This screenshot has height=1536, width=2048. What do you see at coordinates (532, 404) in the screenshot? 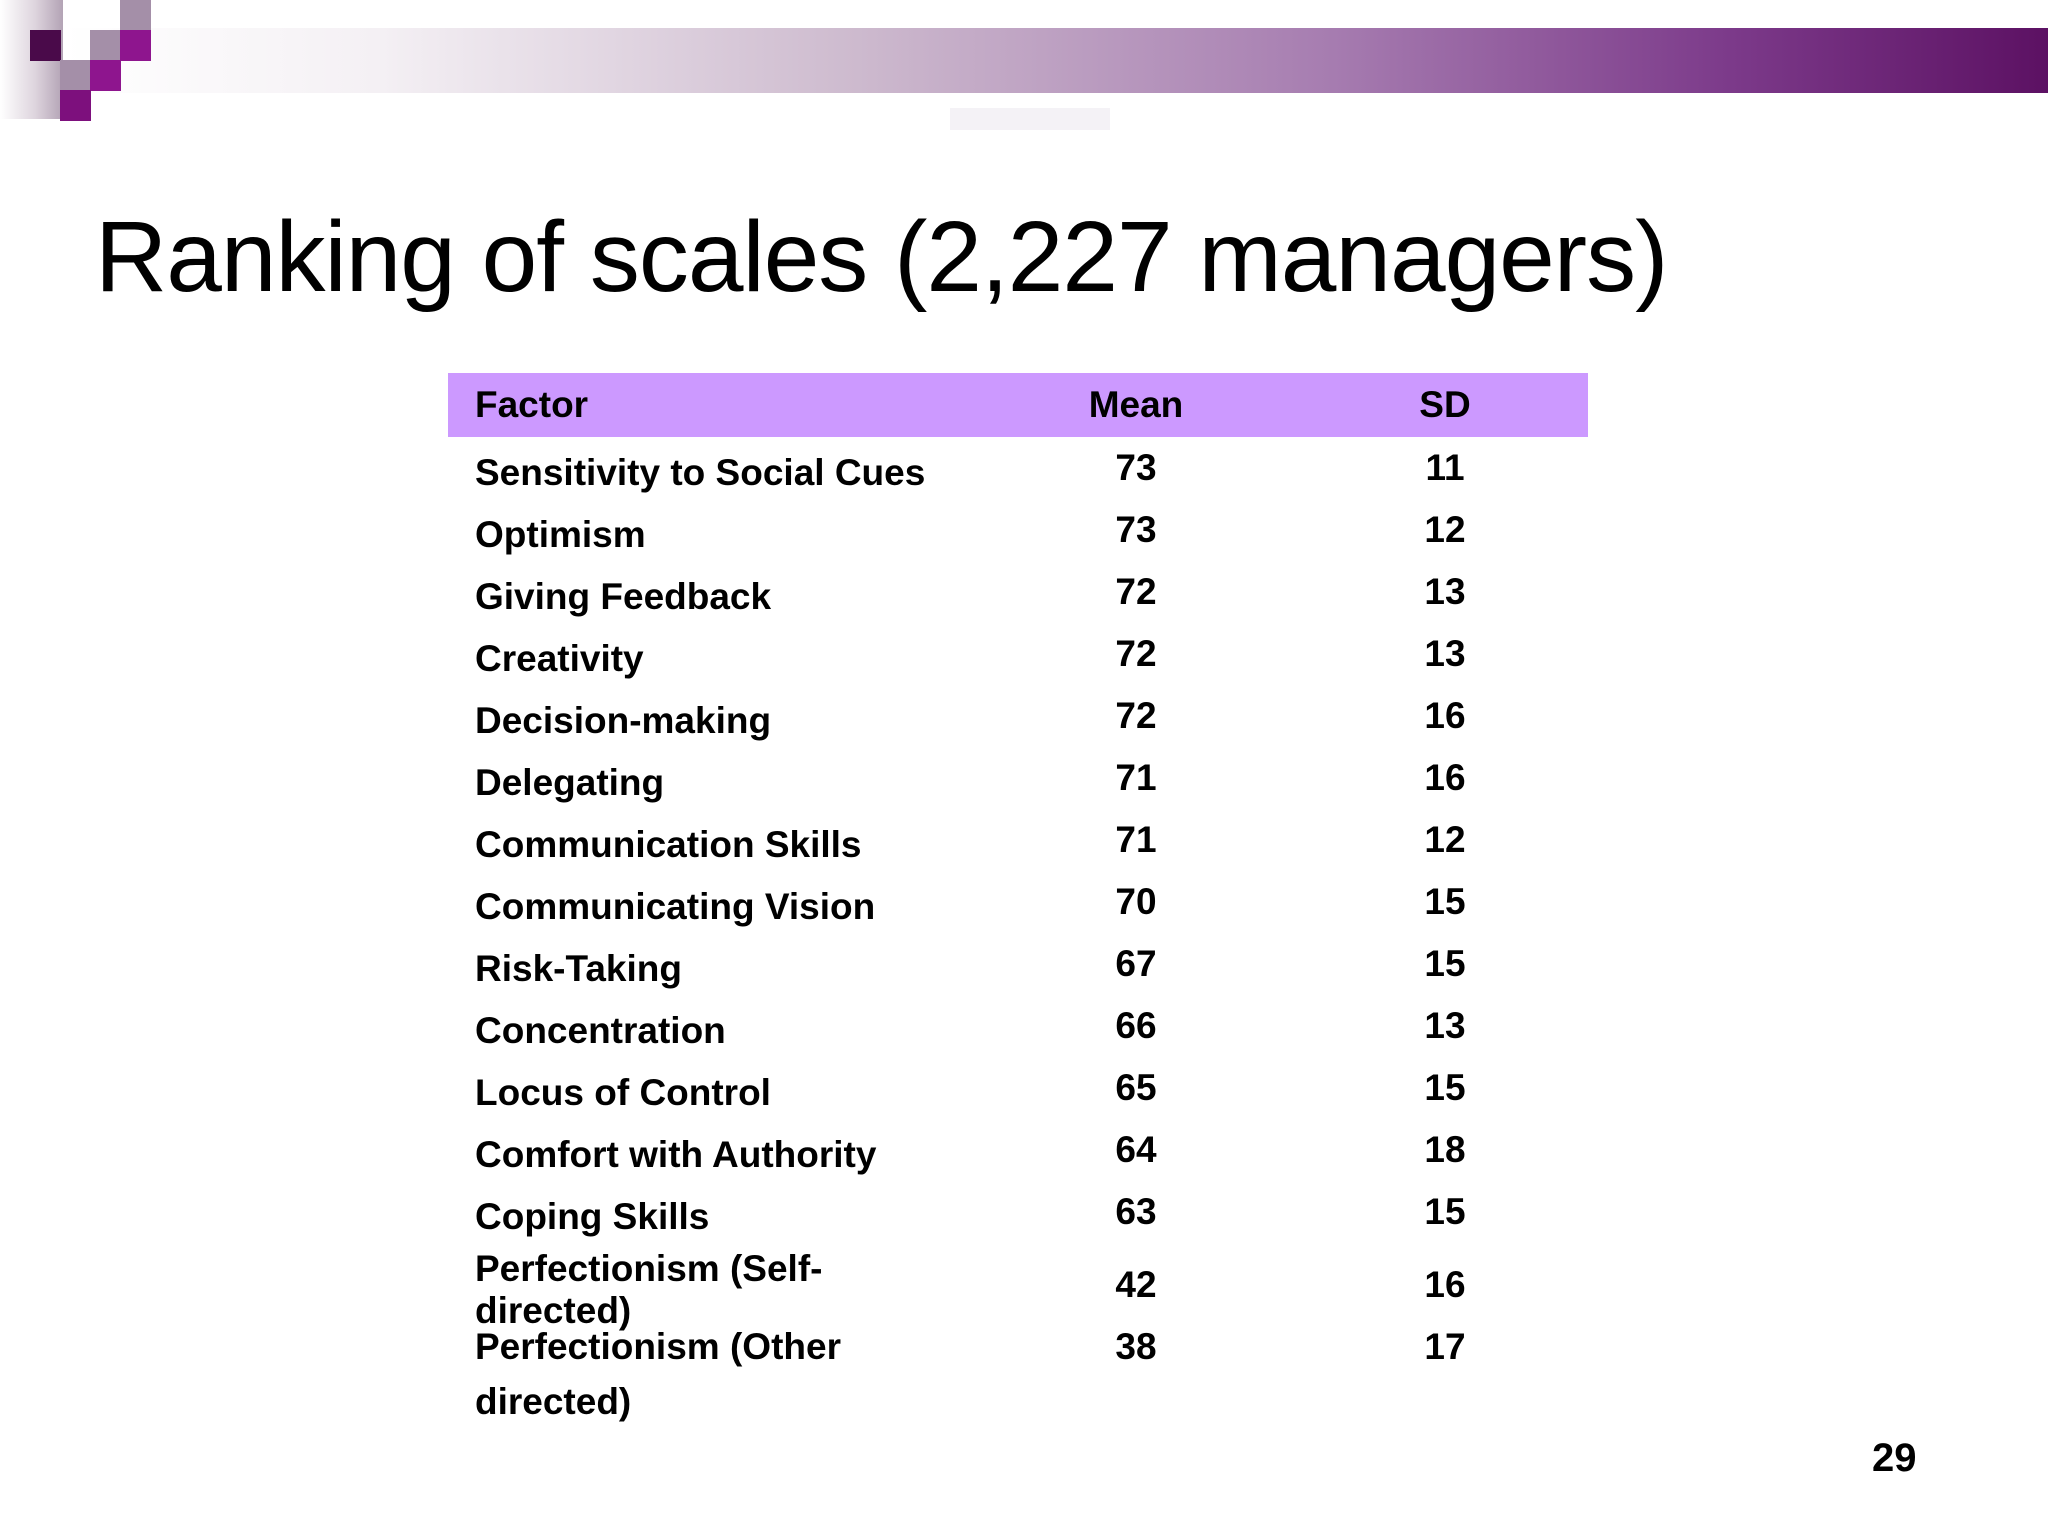
I see `column-header-factor: Factor` at bounding box center [532, 404].